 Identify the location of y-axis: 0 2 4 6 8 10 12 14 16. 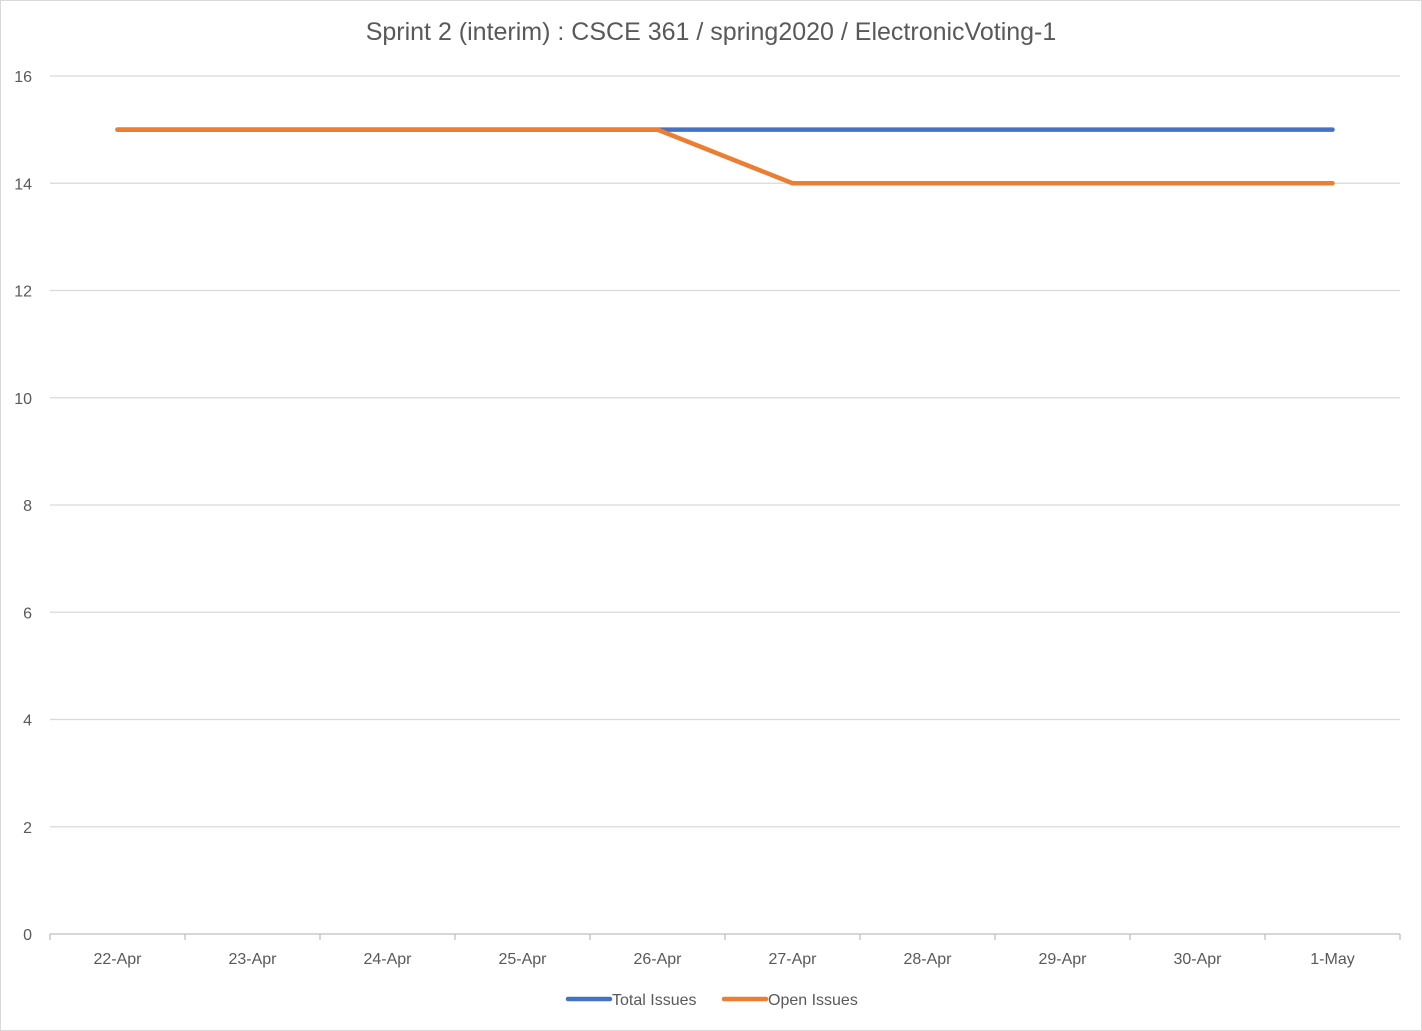
(23, 506).